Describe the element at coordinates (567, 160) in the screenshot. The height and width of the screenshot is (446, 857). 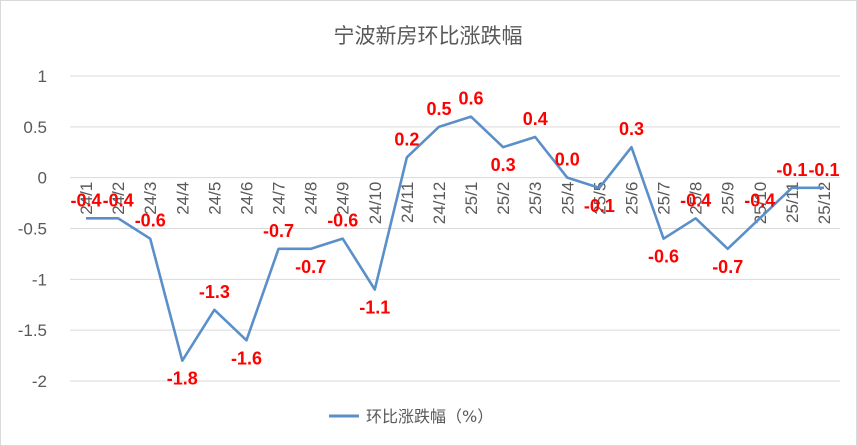
I see `data-label: 0.0` at that location.